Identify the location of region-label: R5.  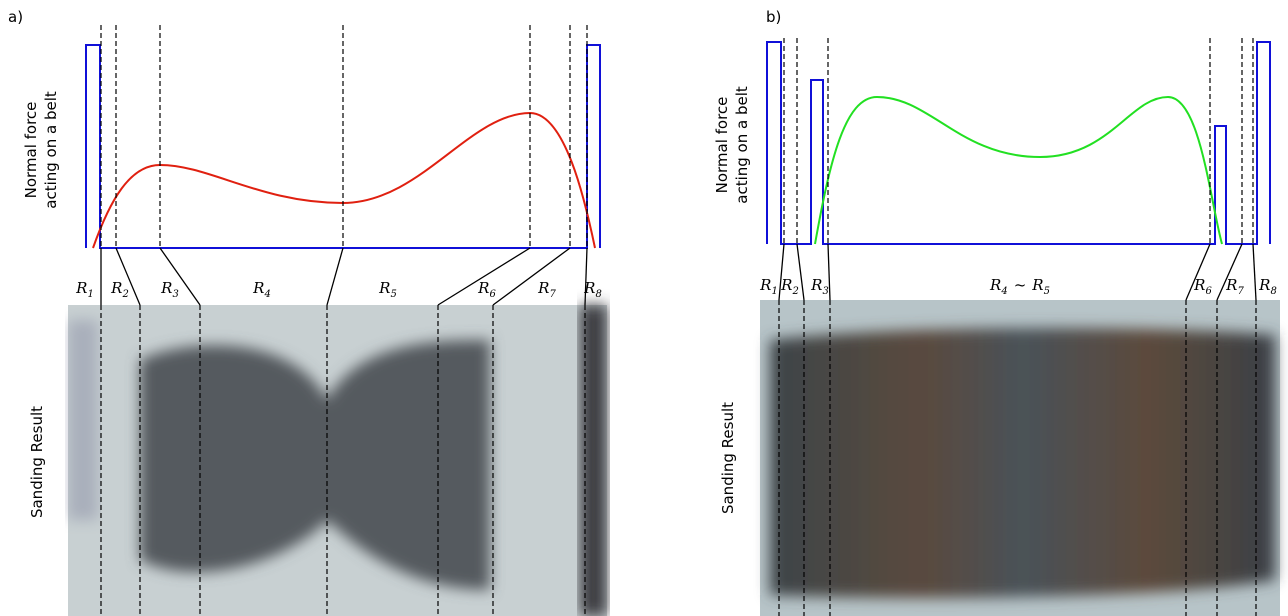
(387, 289).